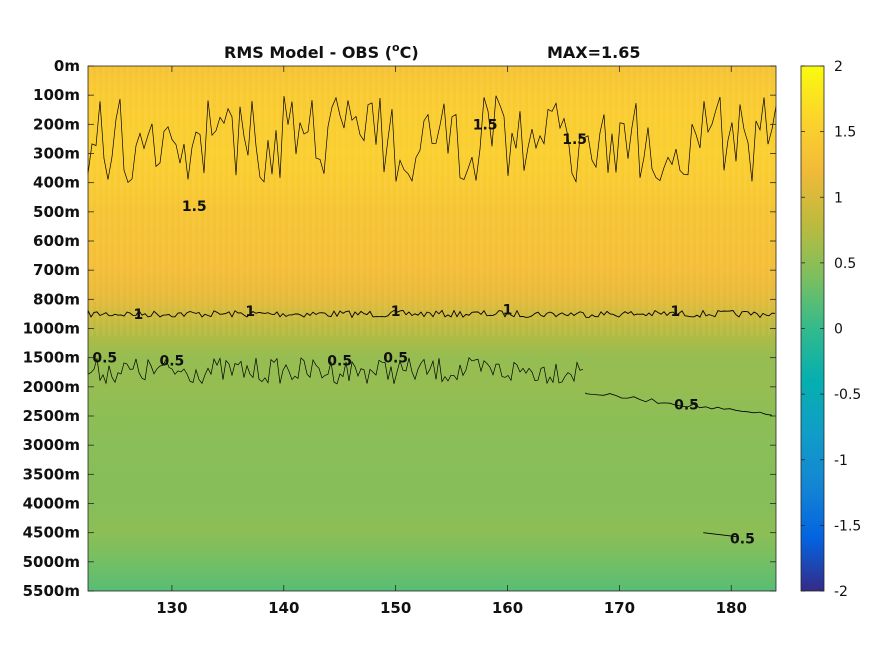 The height and width of the screenshot is (656, 875). Describe the element at coordinates (51, 562) in the screenshot. I see `y-tick-label: 5000m` at that location.